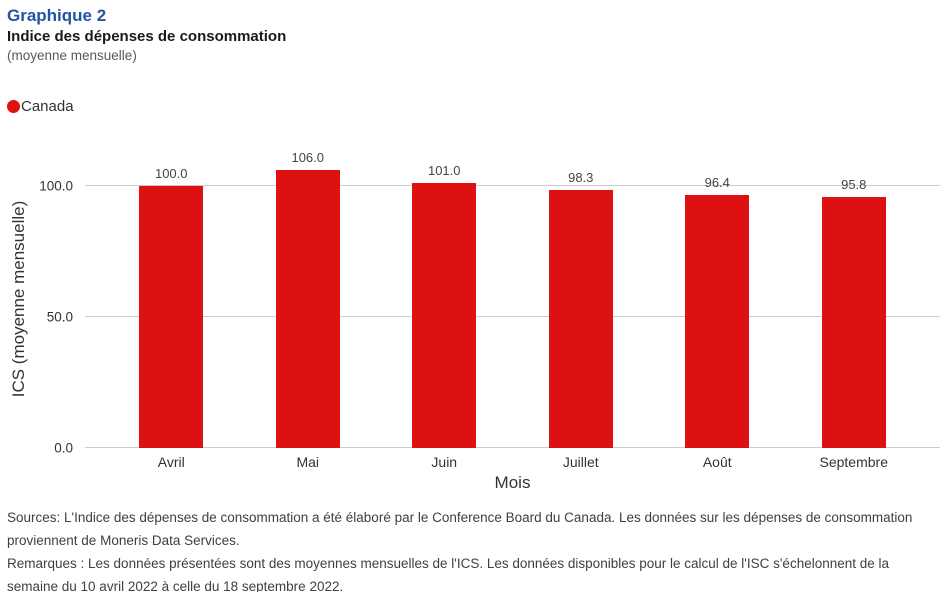 Image resolution: width=949 pixels, height=592 pixels. I want to click on bar-value-label-septembre: 95.8, so click(854, 184).